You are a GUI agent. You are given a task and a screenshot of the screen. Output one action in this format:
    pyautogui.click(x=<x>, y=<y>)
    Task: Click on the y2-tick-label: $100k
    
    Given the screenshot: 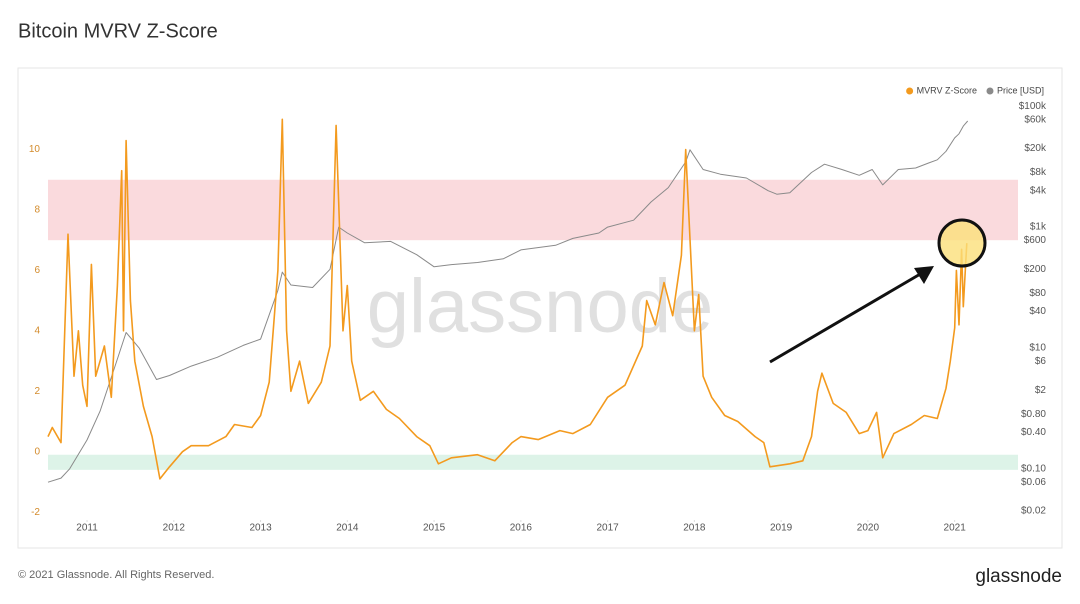 What is the action you would take?
    pyautogui.click(x=1033, y=106)
    